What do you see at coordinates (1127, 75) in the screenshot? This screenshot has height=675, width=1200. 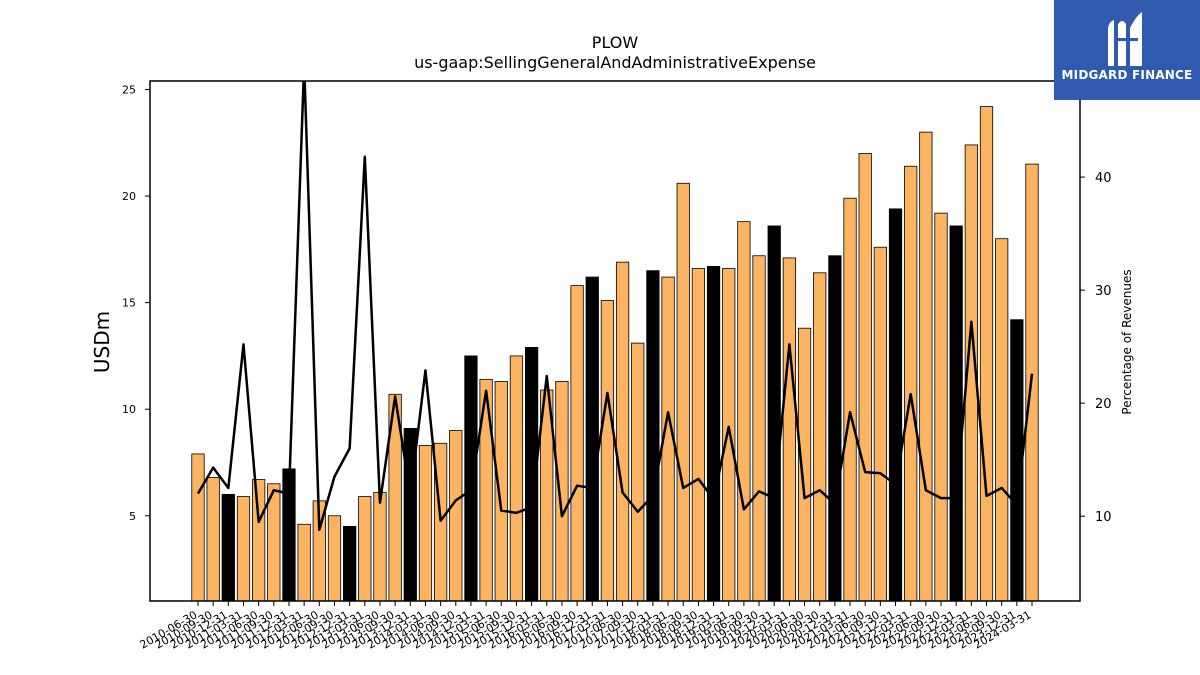 I see `logo-text: MIDGARD FINANCE` at bounding box center [1127, 75].